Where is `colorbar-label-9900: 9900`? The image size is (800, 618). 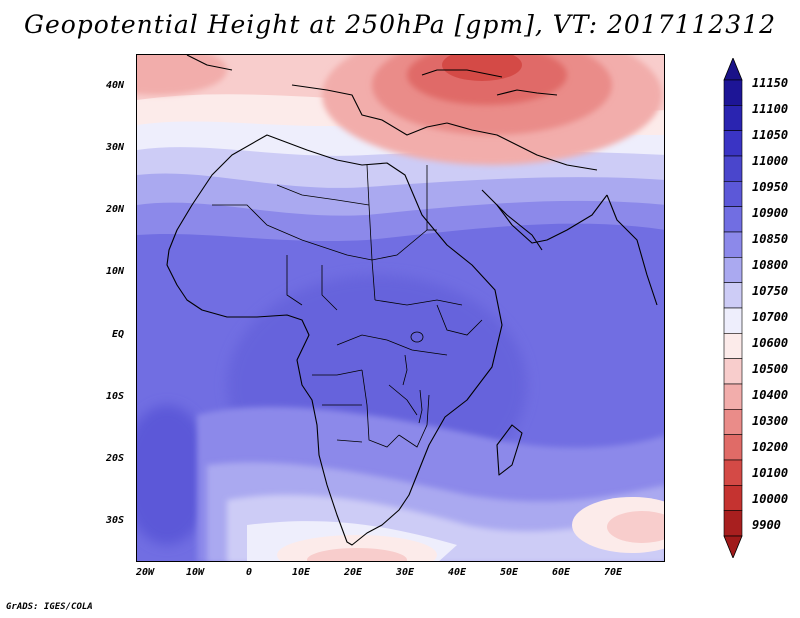 colorbar-label-9900: 9900 is located at coordinates (766, 525).